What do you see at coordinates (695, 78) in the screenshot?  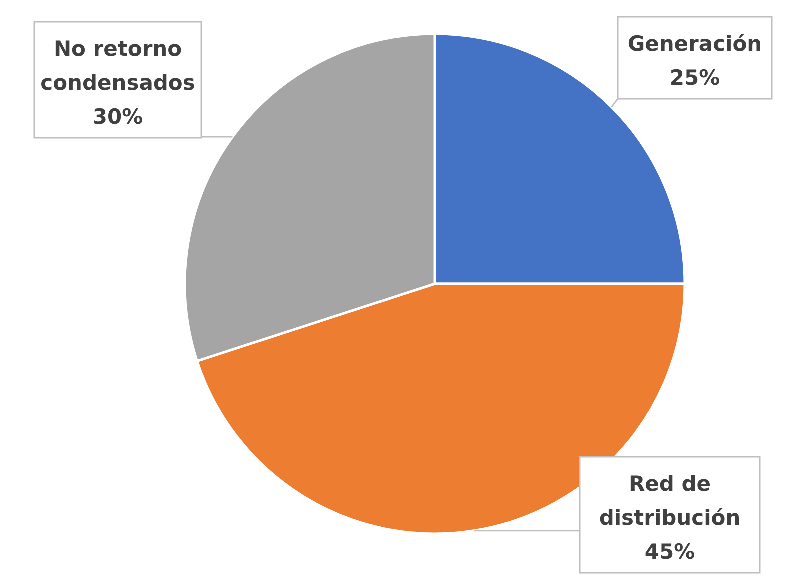 I see `data-label: 25%` at bounding box center [695, 78].